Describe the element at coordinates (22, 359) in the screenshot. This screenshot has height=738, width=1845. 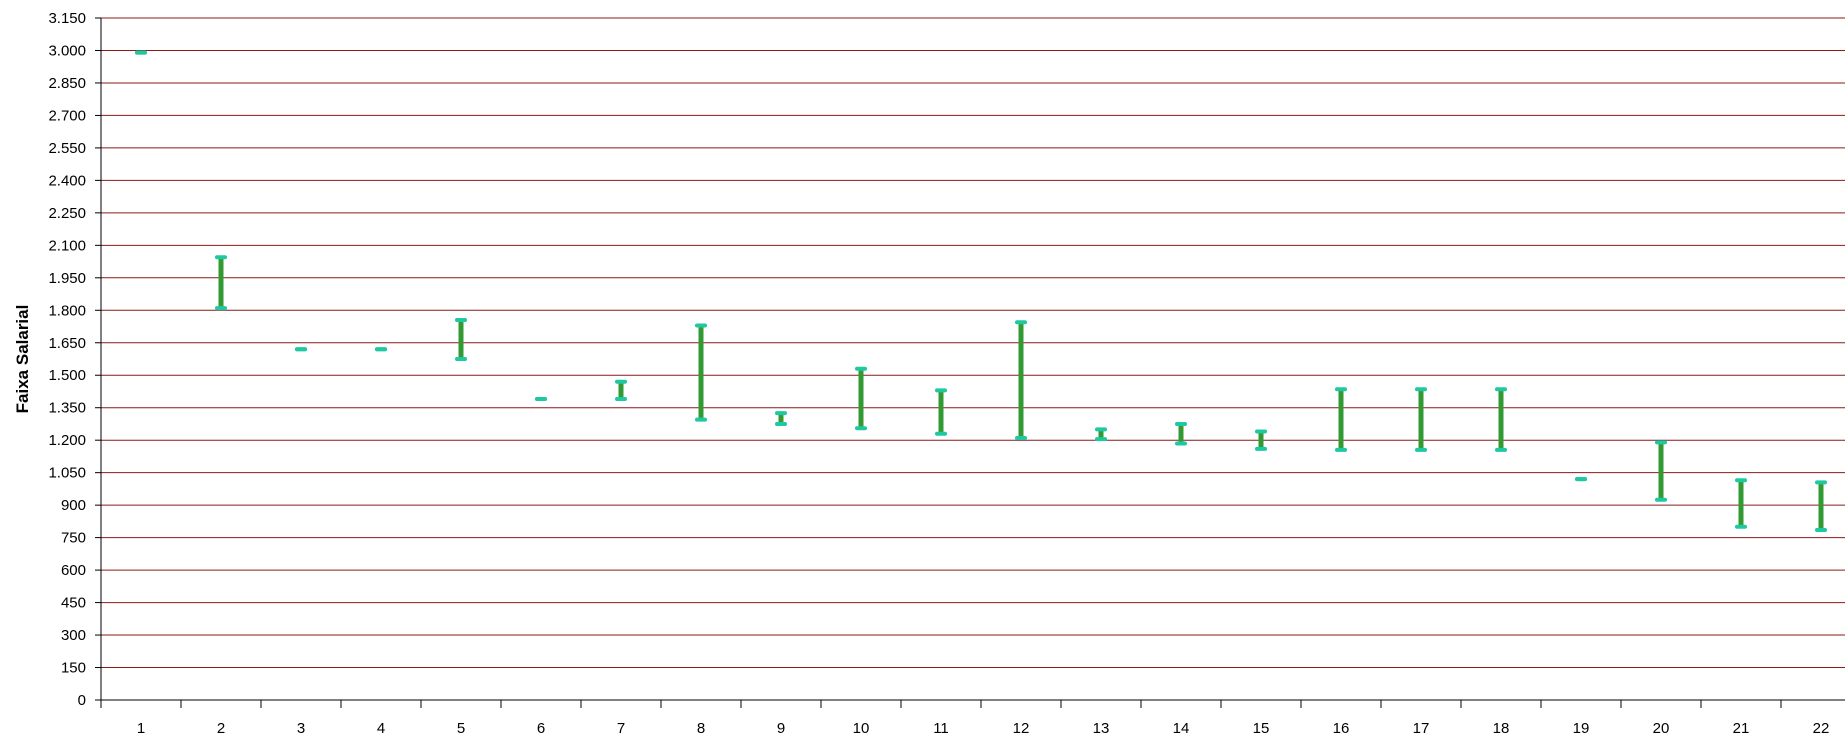
I see `y-axis-title: Faixa Salarial` at that location.